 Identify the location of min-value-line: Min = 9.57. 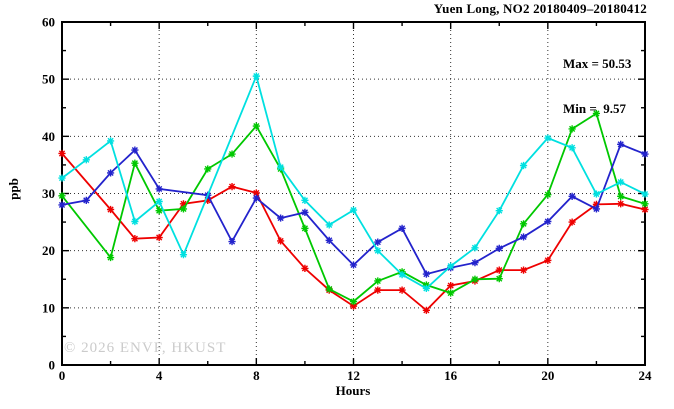
(595, 108).